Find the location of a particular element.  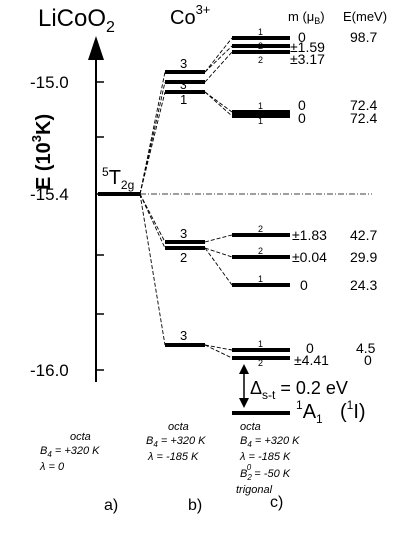

energy-value: 29.9 is located at coordinates (363, 257).